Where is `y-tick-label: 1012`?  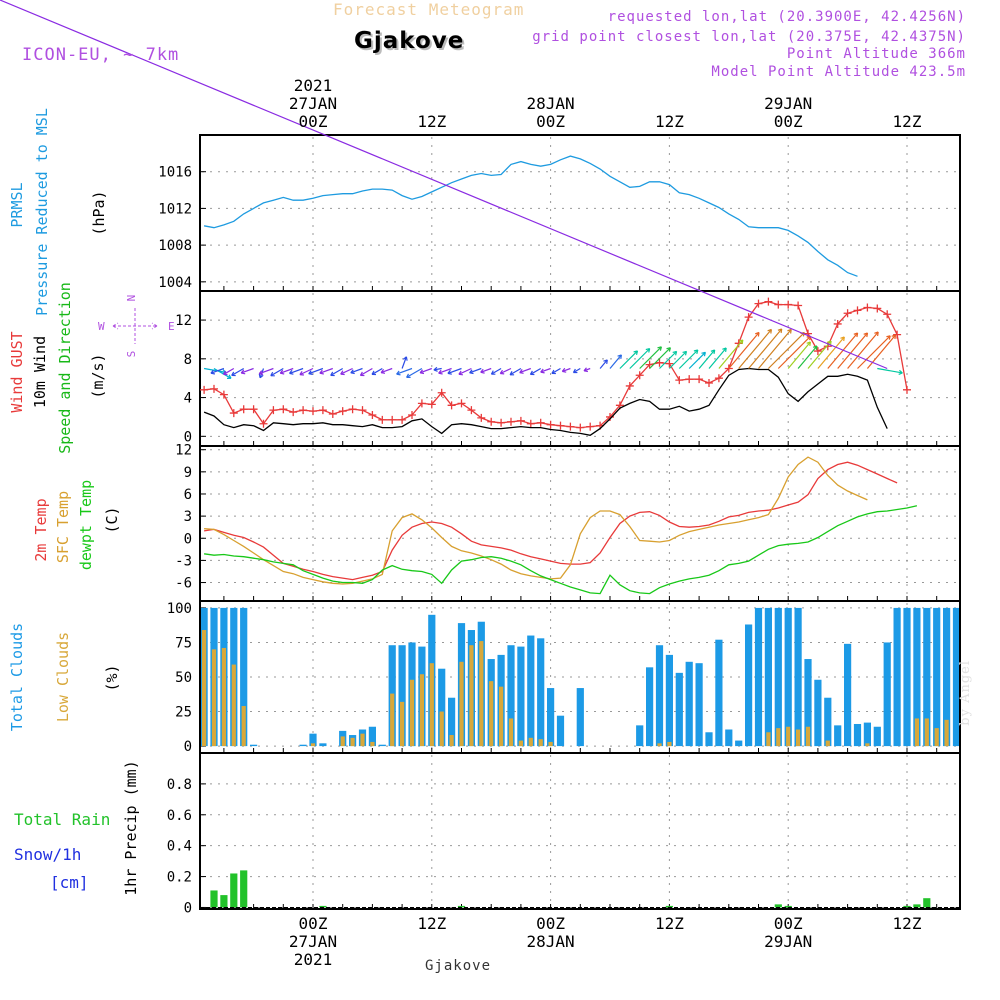 y-tick-label: 1012 is located at coordinates (175, 209).